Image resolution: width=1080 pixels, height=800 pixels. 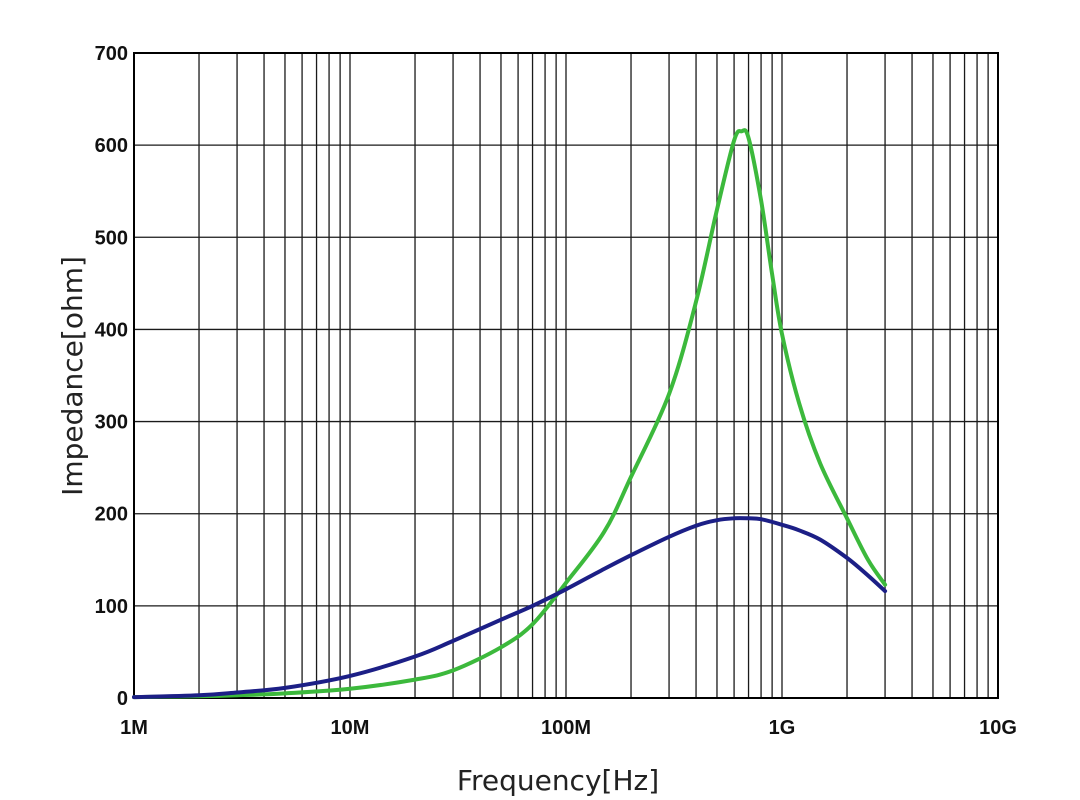 I want to click on x-tick-label: 10G, so click(x=998, y=728).